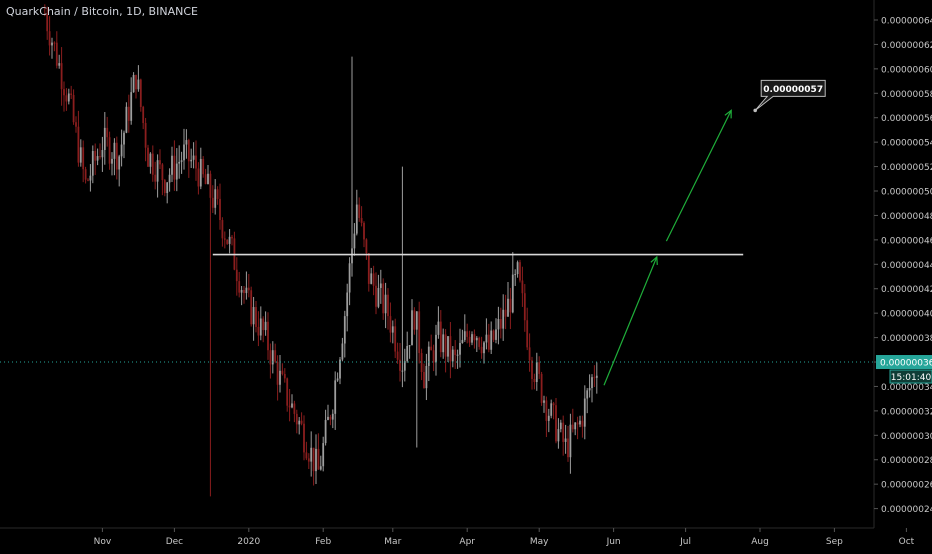  What do you see at coordinates (906, 339) in the screenshot?
I see `y-tick-label: 0.00000038` at bounding box center [906, 339].